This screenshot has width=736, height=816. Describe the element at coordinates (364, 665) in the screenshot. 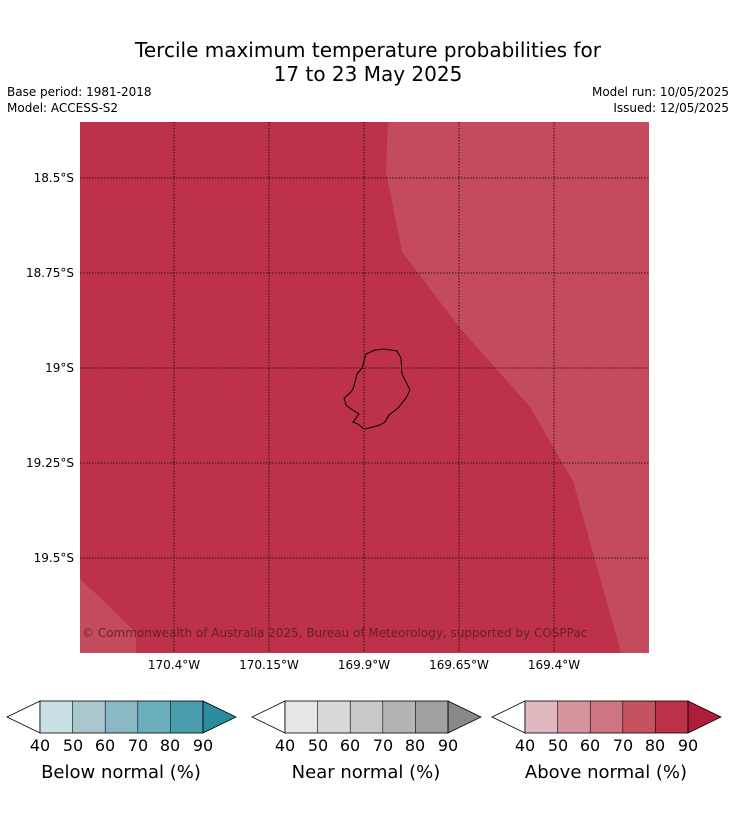

I see `lon-label: 169.9°W` at that location.